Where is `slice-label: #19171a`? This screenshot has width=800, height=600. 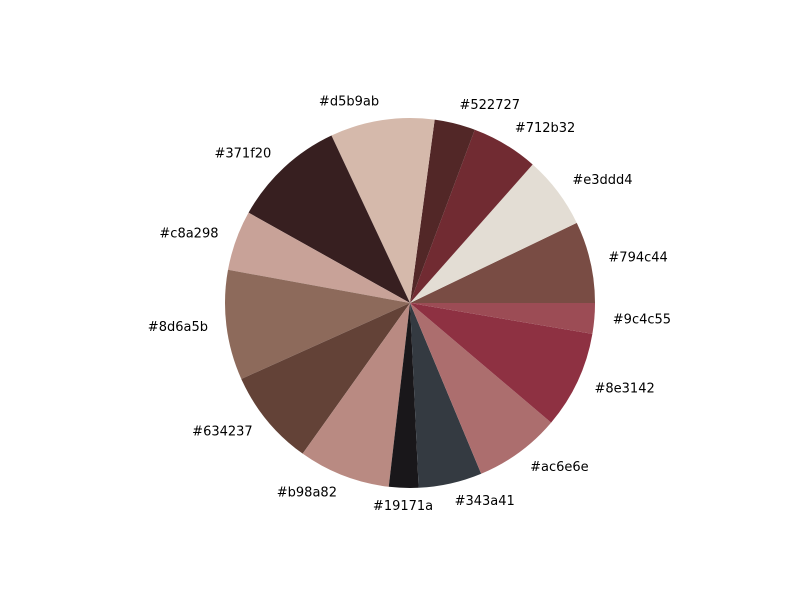 slice-label: #19171a is located at coordinates (403, 506).